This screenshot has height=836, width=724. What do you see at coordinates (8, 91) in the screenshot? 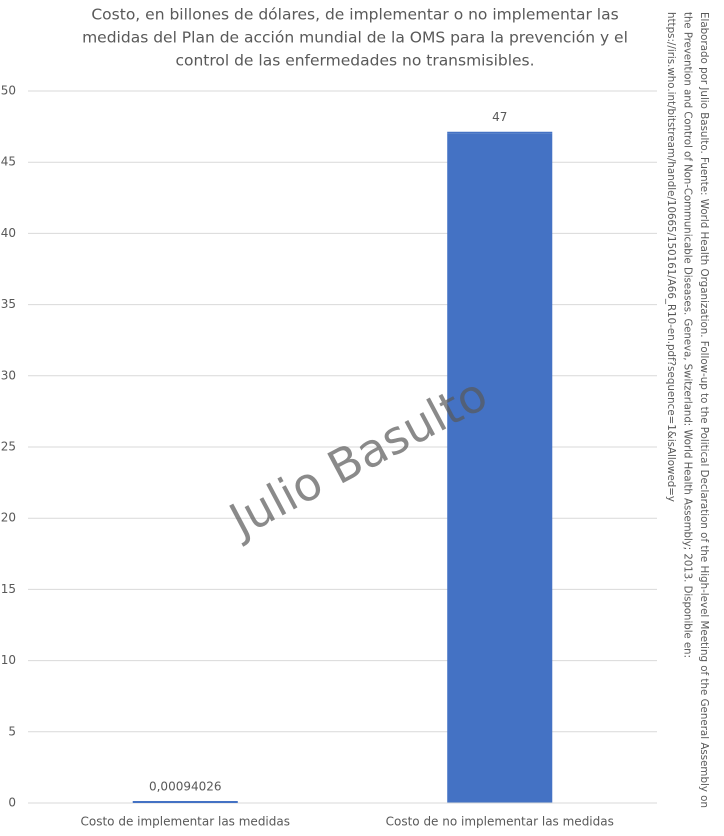
I see `y-tick-label: 50` at bounding box center [8, 91].